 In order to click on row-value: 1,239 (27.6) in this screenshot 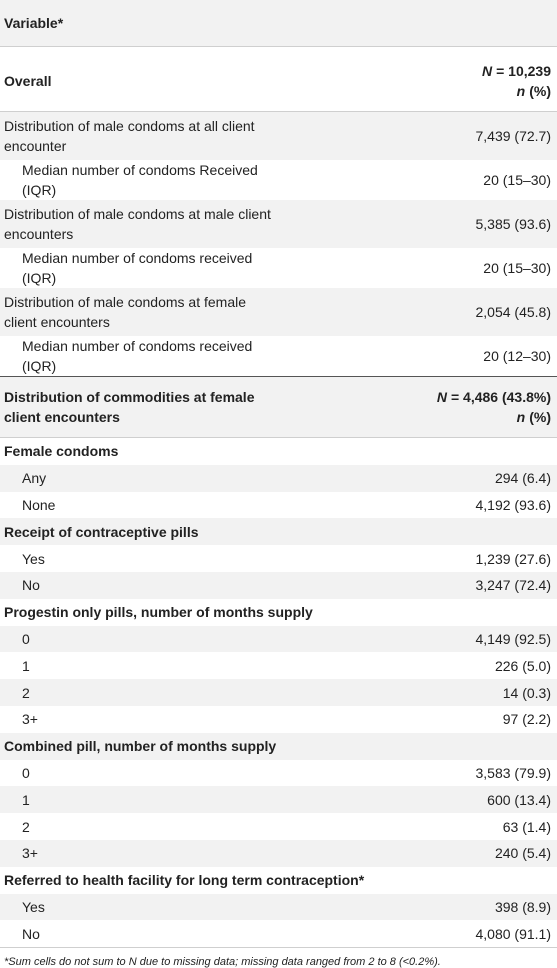, I will do `click(513, 558)`.